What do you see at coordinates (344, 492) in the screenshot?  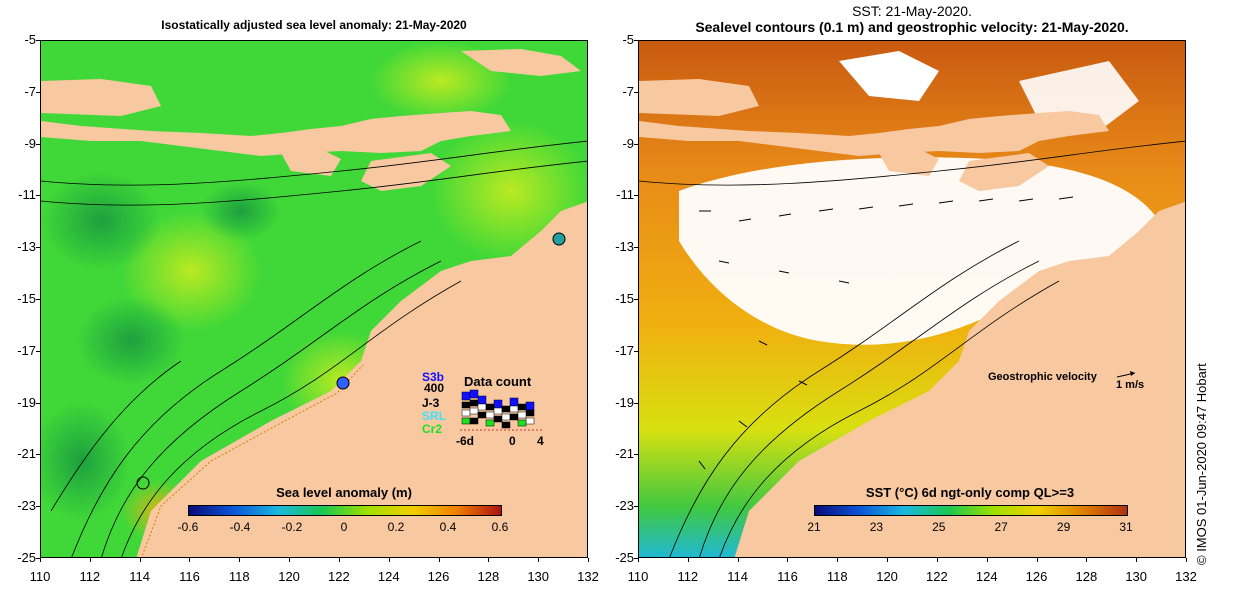 I see `sea-level-colorbar-title: Sea level anomaly (m)` at bounding box center [344, 492].